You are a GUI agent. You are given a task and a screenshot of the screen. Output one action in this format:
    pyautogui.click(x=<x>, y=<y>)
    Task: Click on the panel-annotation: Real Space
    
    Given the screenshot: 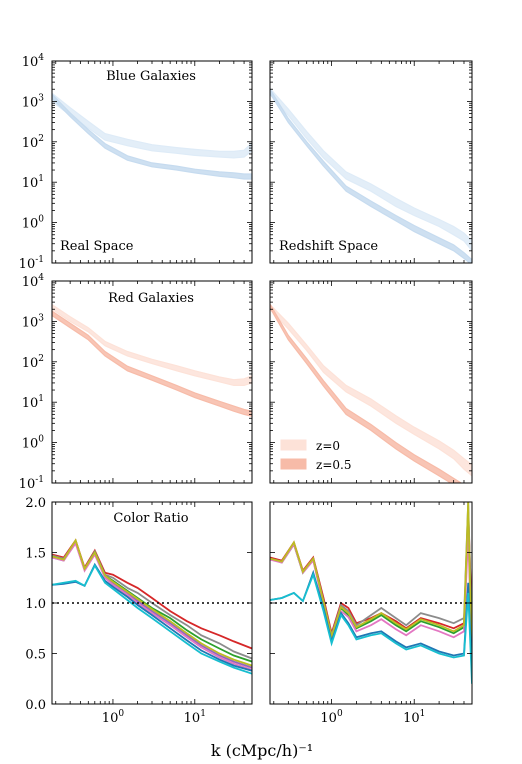 What is the action you would take?
    pyautogui.click(x=97, y=246)
    